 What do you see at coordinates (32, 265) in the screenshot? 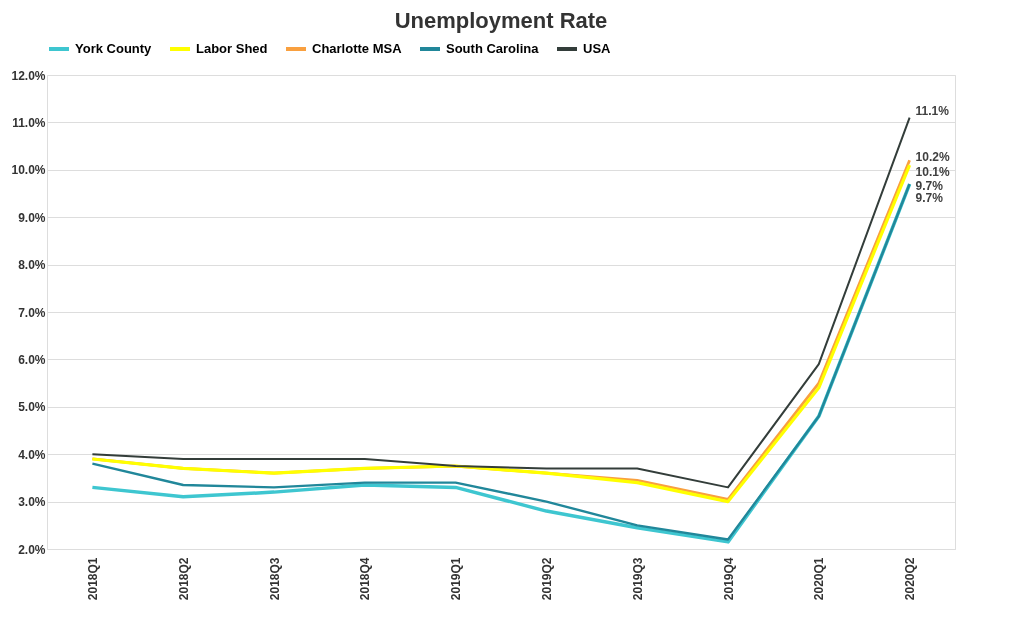
I see `y-tick-label: 8.0%` at bounding box center [32, 265].